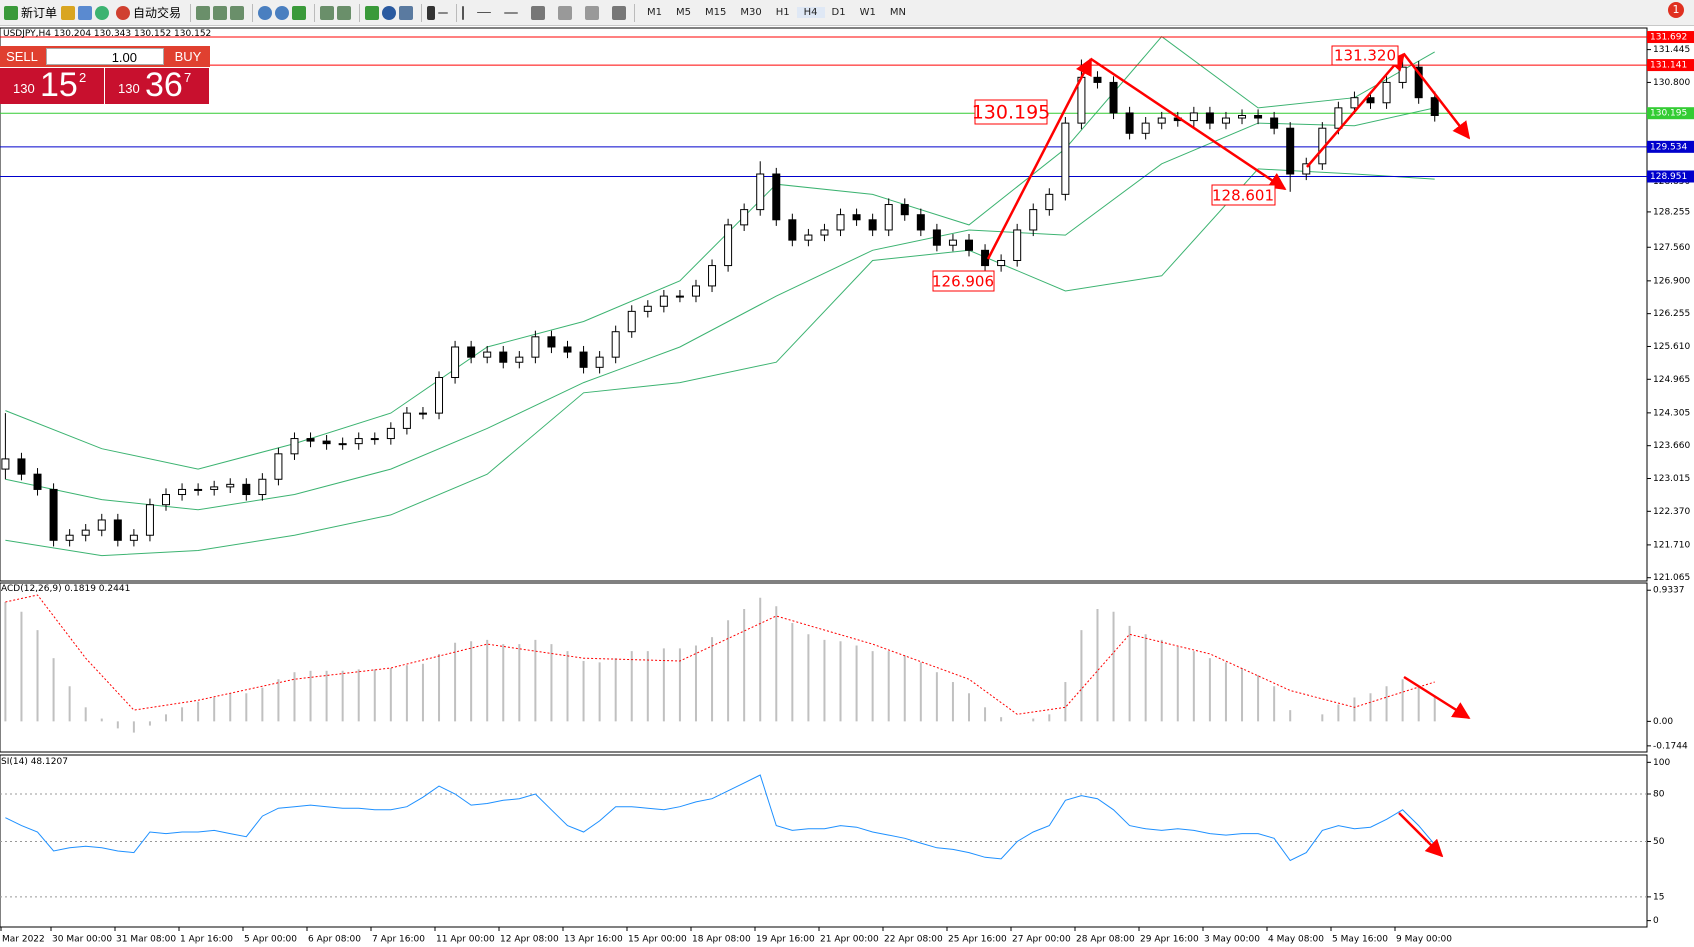  Describe the element at coordinates (164, 85) in the screenshot. I see `price-pips: 36` at that location.